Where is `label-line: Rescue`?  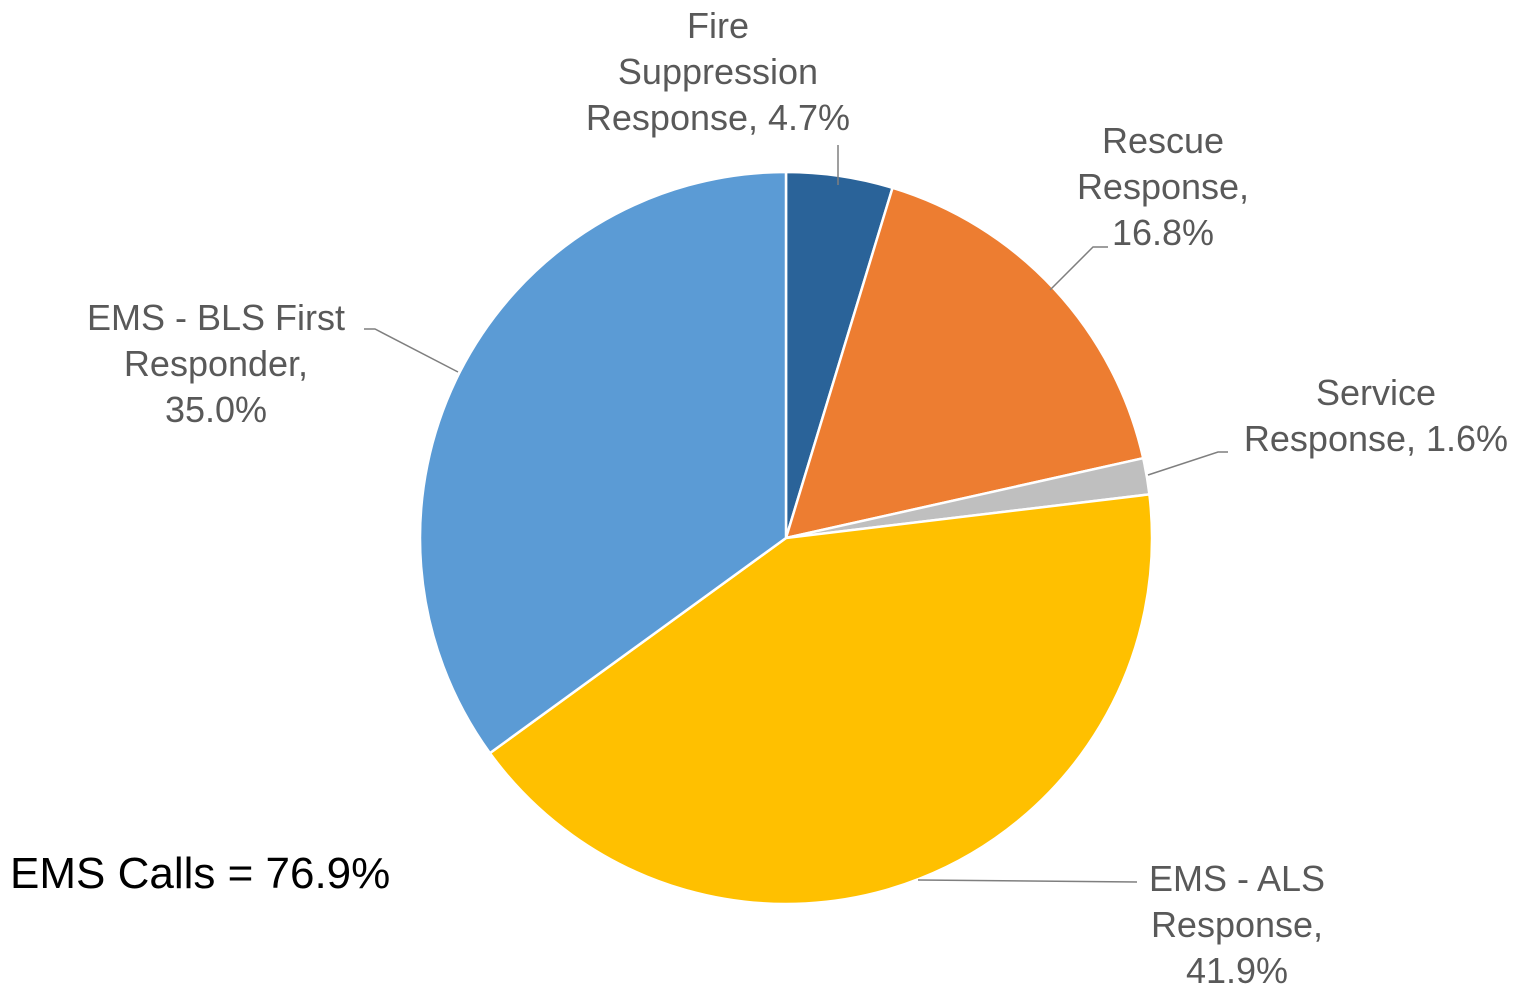 label-line: Rescue is located at coordinates (1163, 140).